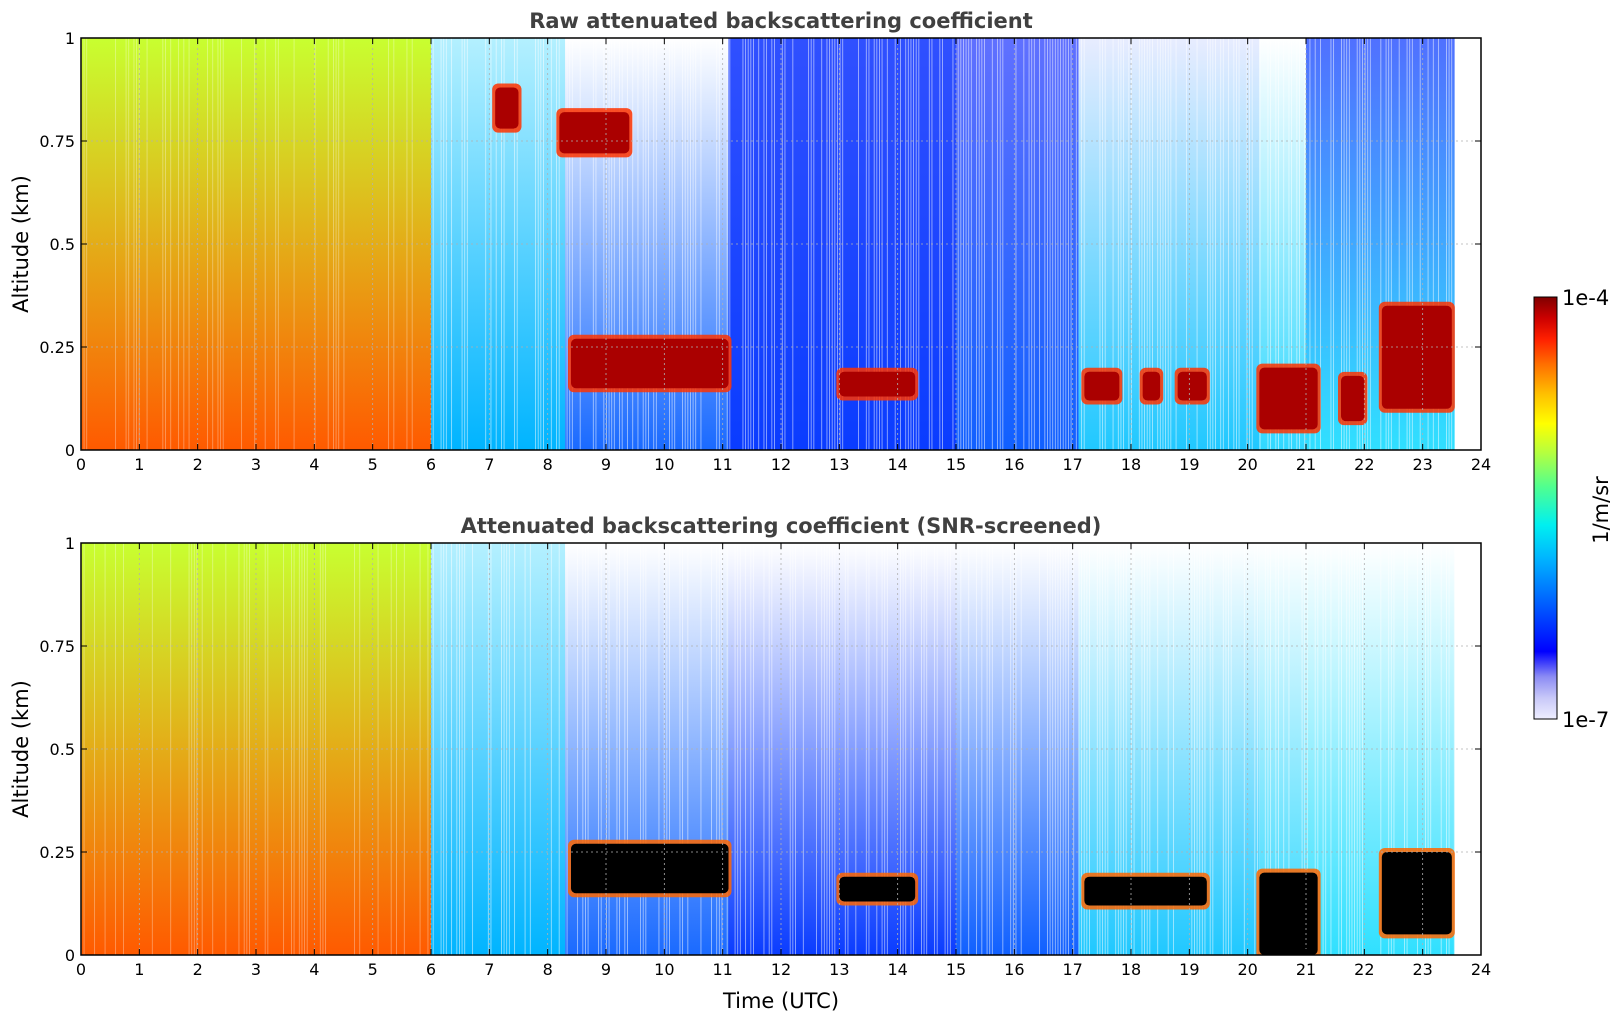 The image size is (1621, 1020). I want to click on y-tick-label: 0.75, so click(57, 141).